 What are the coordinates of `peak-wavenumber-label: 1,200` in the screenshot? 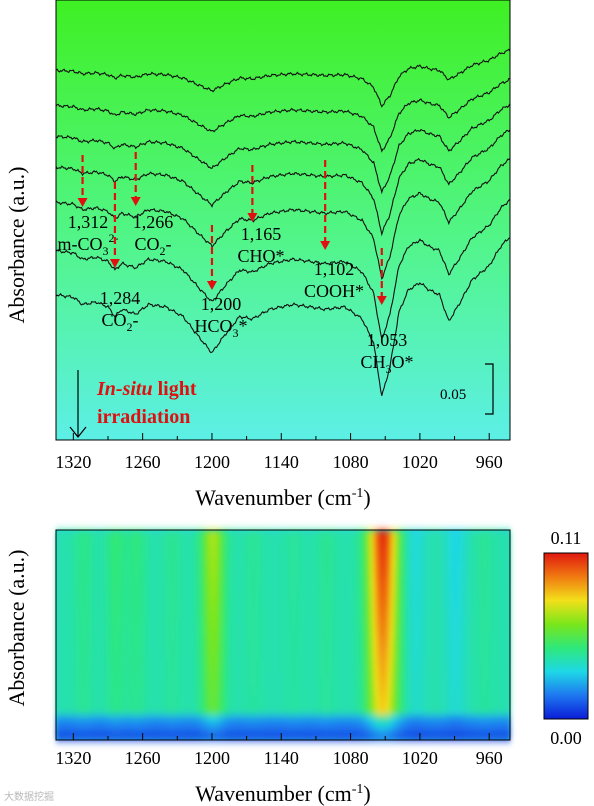 It's located at (221, 304).